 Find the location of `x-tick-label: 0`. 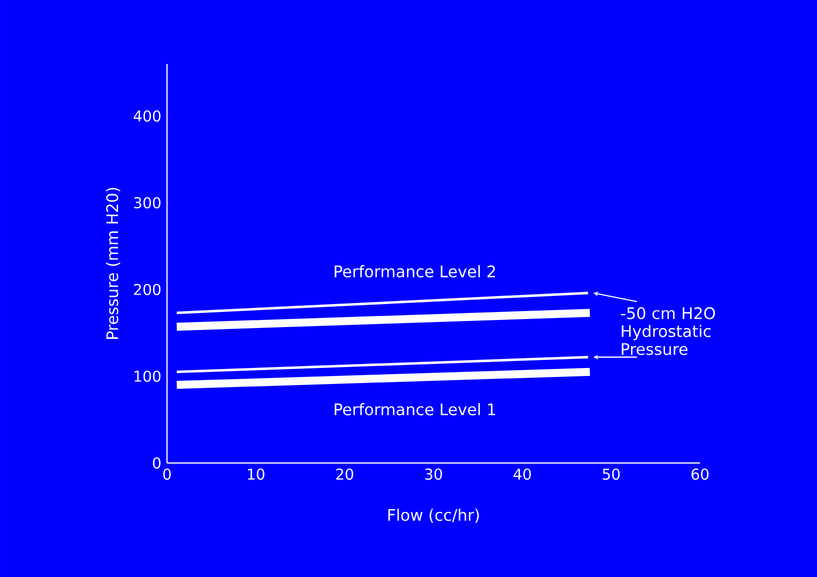

x-tick-label: 0 is located at coordinates (167, 474).